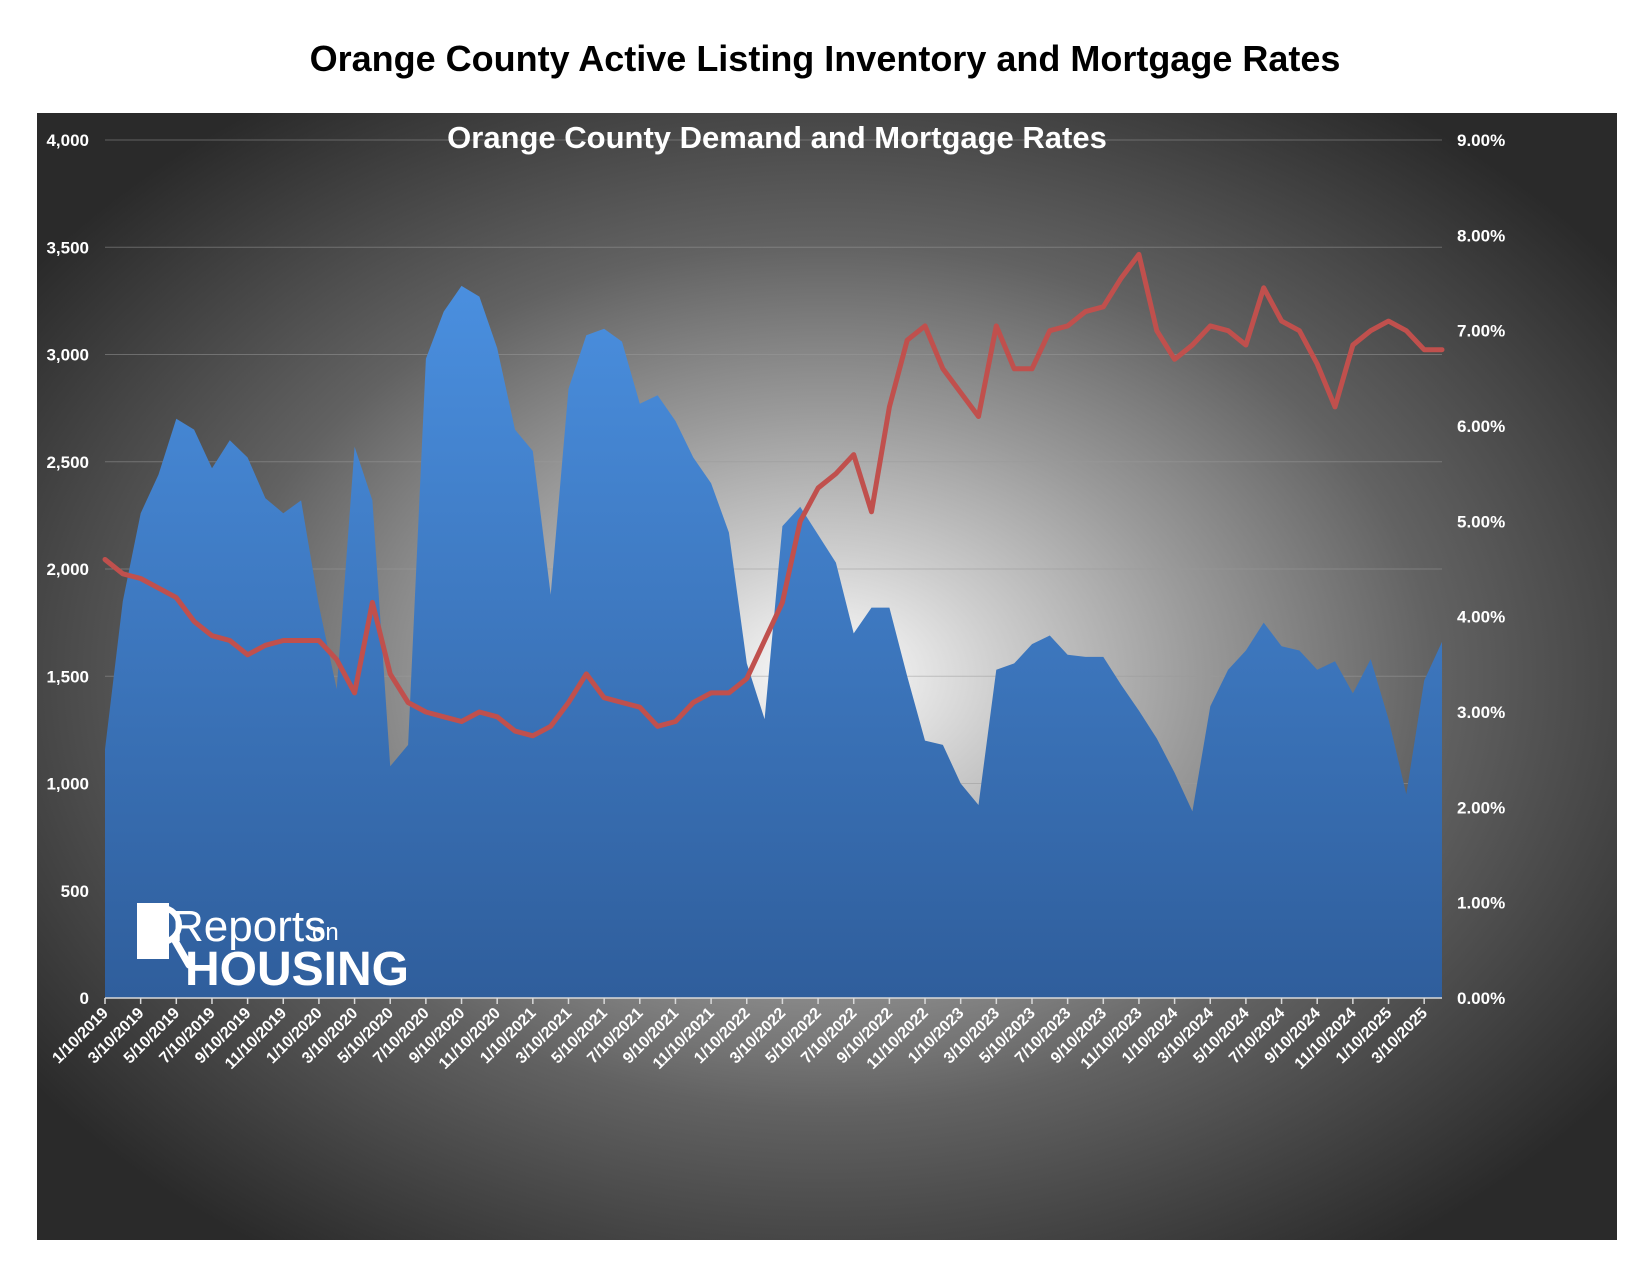  Describe the element at coordinates (165, 936) in the screenshot. I see `magnifier-icon` at that location.